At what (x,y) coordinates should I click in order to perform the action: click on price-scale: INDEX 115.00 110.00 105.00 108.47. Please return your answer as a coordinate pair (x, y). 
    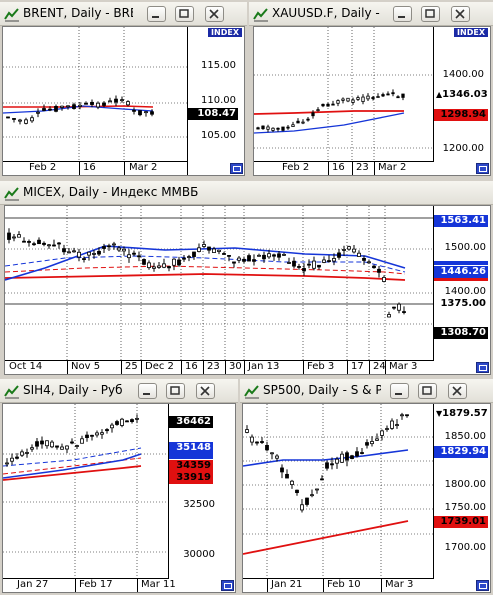
    Looking at the image, I should click on (215, 101).